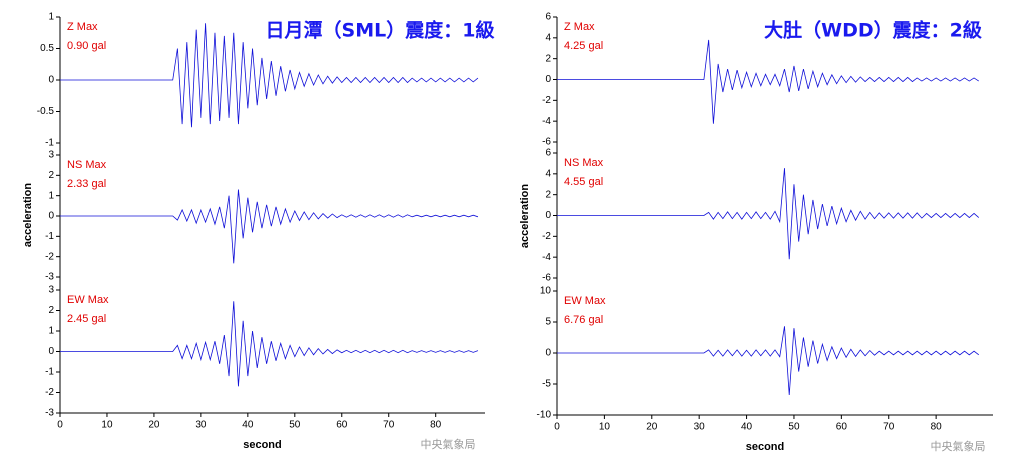  What do you see at coordinates (46, 111) in the screenshot?
I see `y-tick-label: -0.5` at bounding box center [46, 111].